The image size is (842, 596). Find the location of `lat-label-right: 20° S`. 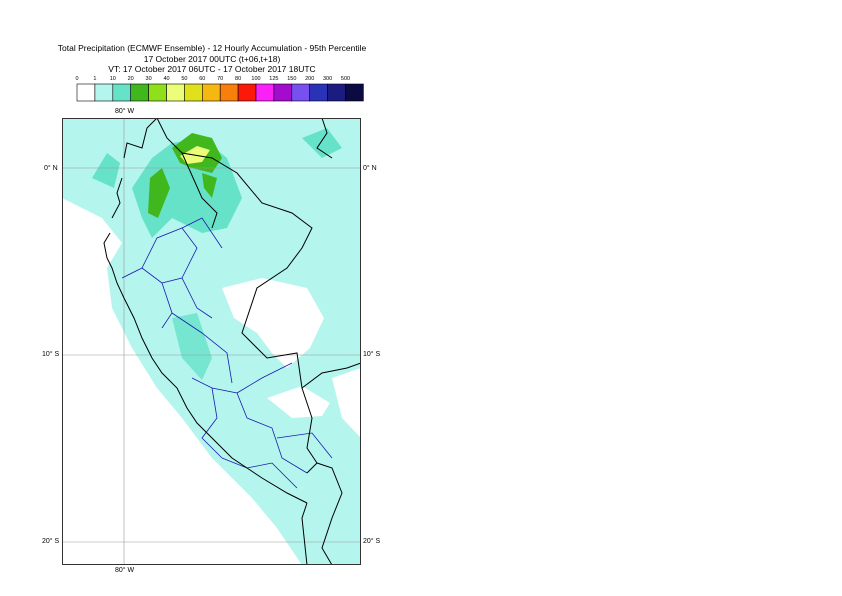

lat-label-right: 20° S is located at coordinates (372, 541).